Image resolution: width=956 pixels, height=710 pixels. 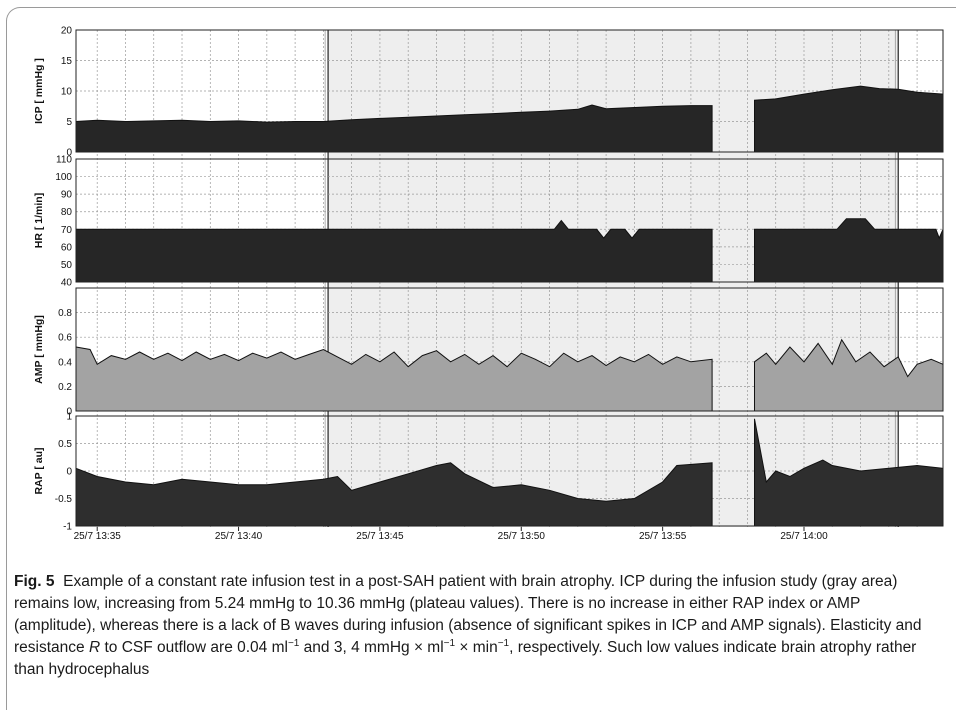 I want to click on caption-exponent-2: −1, so click(x=449, y=643).